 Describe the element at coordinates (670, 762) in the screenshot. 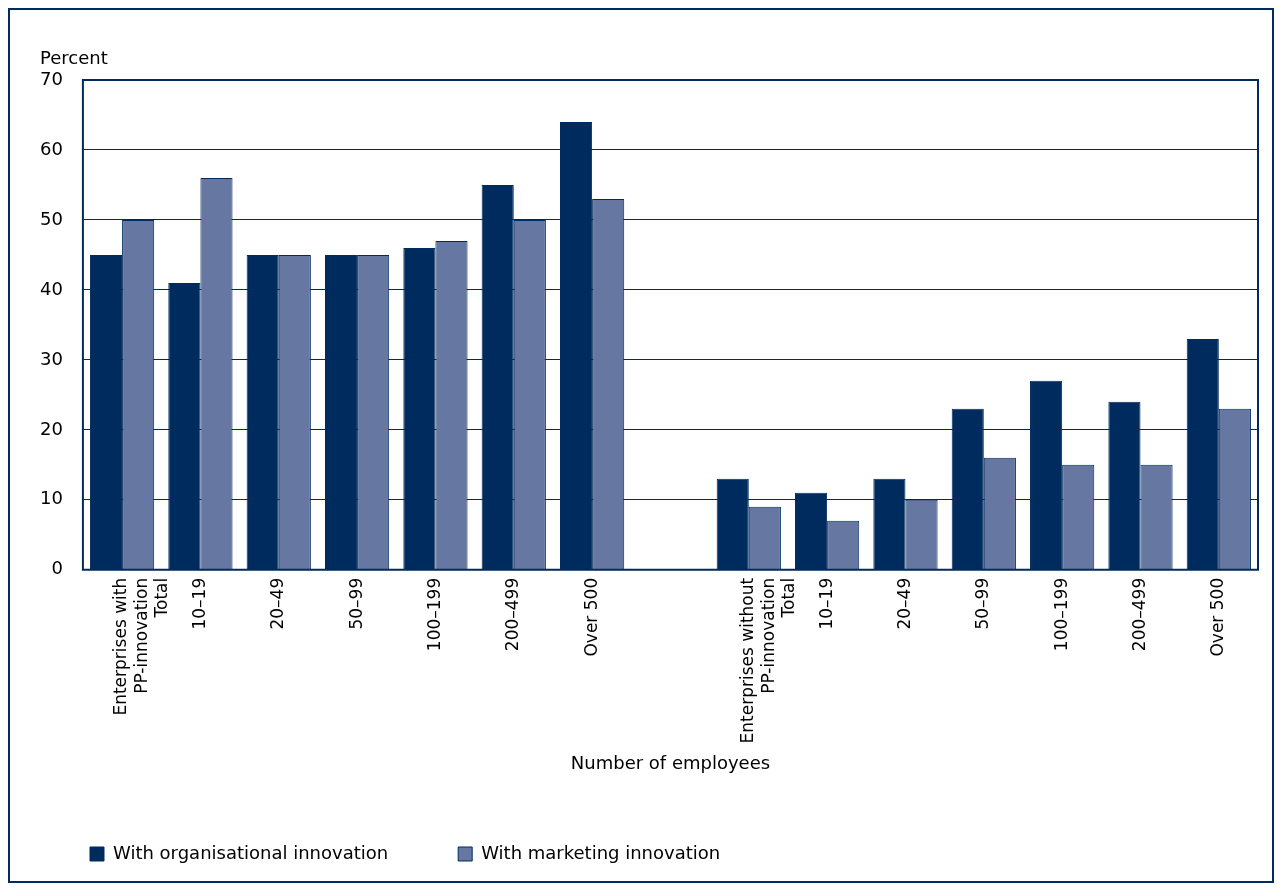

I see `x-axis-title: Number of employees` at that location.